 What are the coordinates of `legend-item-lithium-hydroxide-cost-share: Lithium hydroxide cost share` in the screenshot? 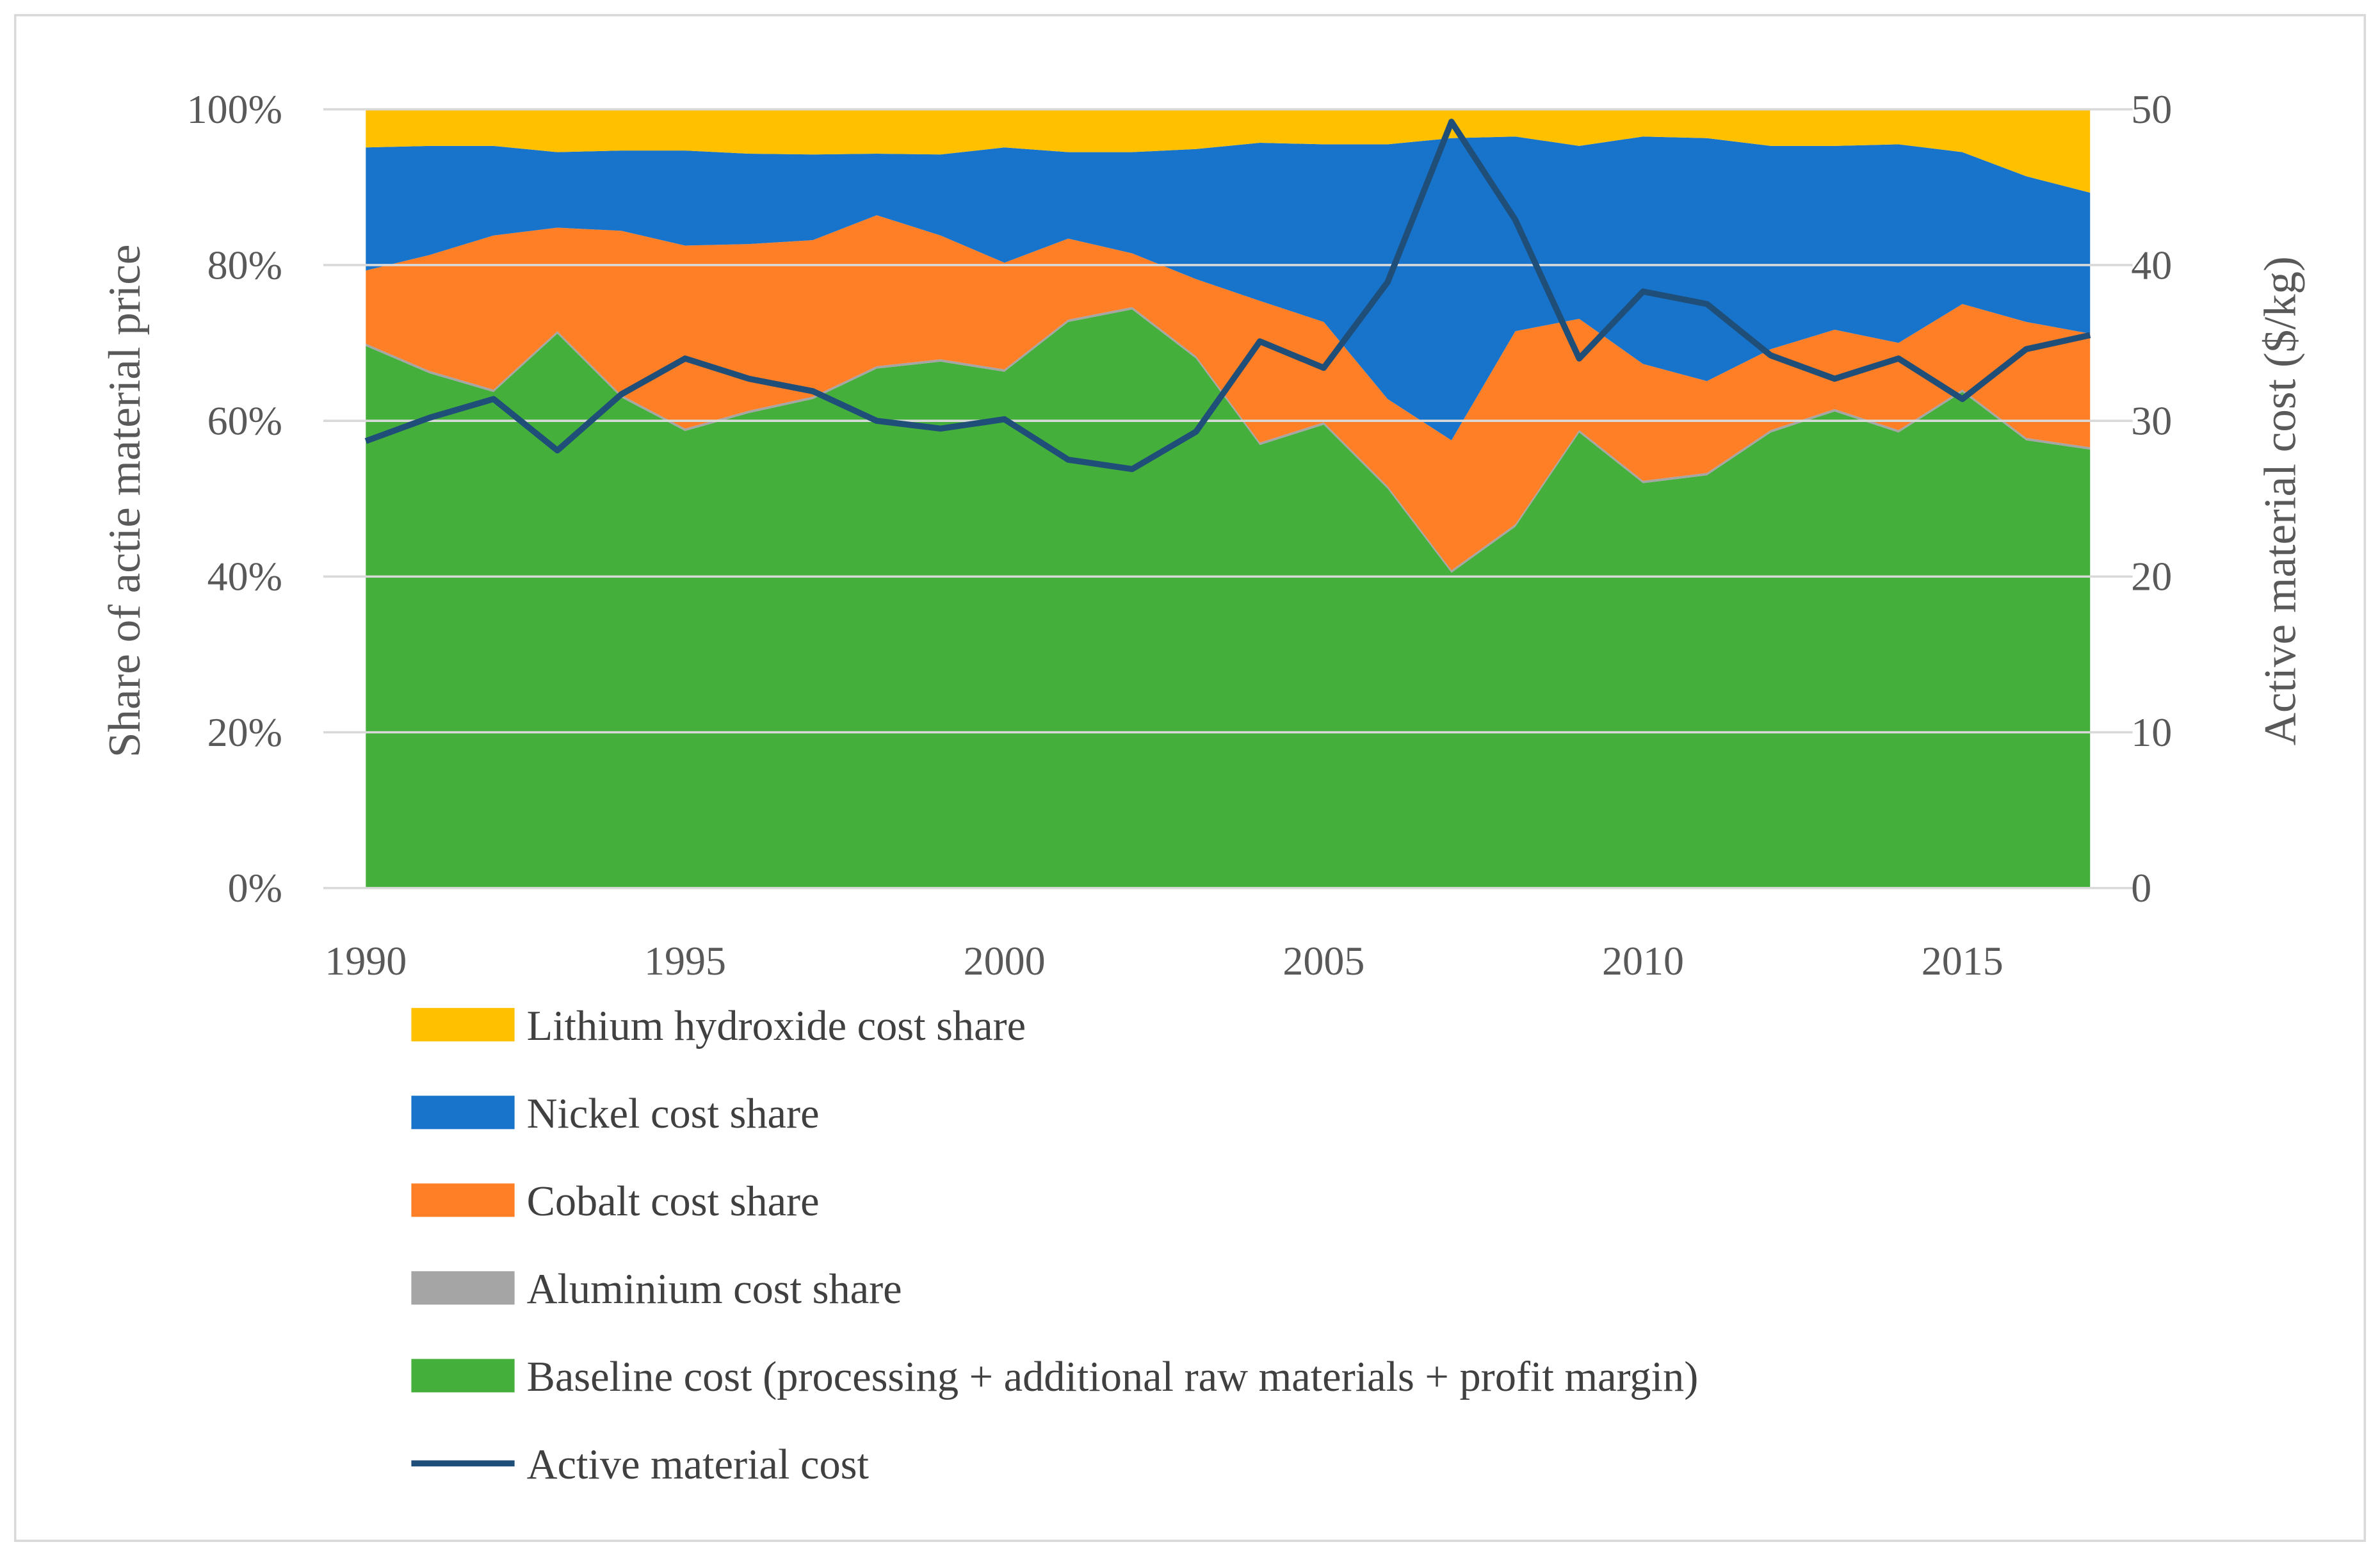 It's located at (718, 1026).